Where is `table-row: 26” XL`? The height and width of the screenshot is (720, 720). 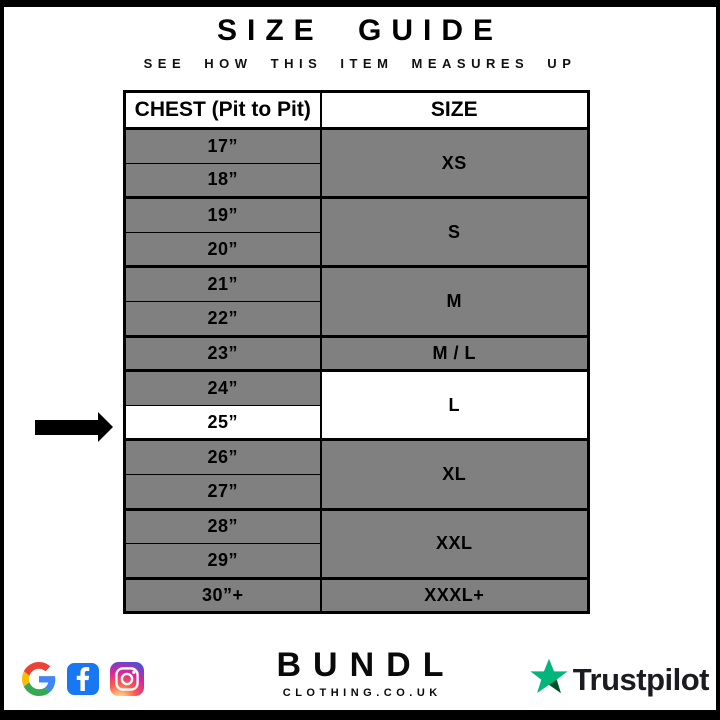 table-row: 26” XL is located at coordinates (356, 474).